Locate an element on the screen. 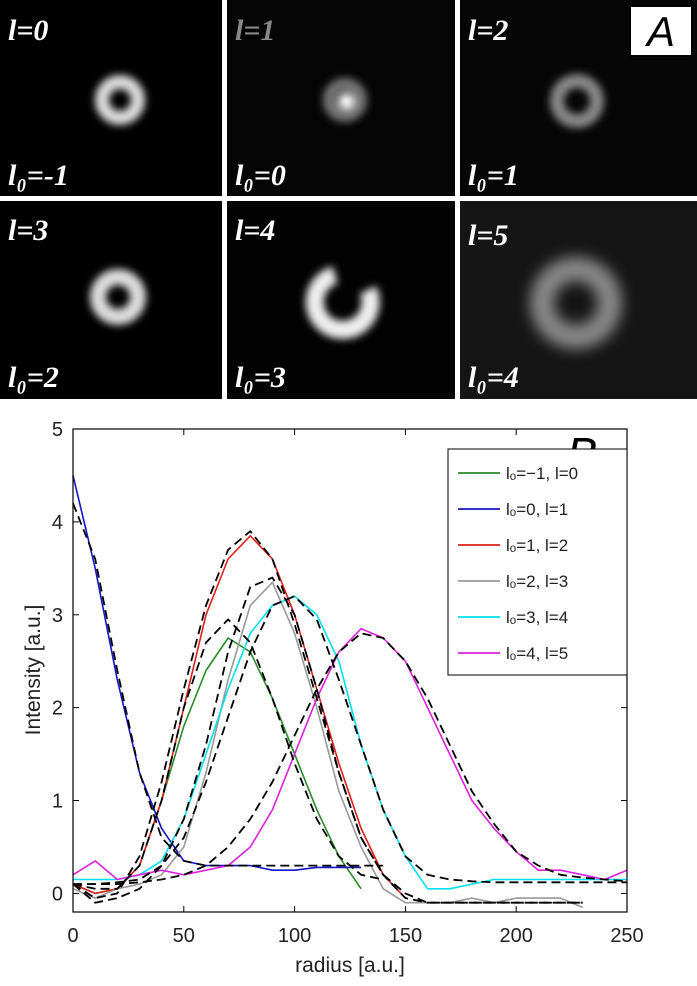  legend-label: lₒ=2, l=3 is located at coordinates (537, 581).